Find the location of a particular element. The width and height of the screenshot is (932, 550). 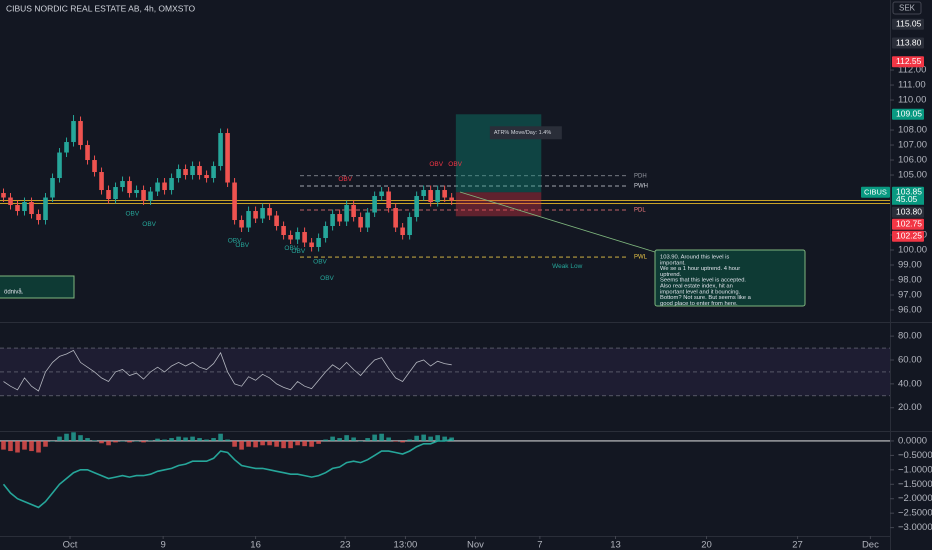

tag-label: 103.85 is located at coordinates (909, 192).